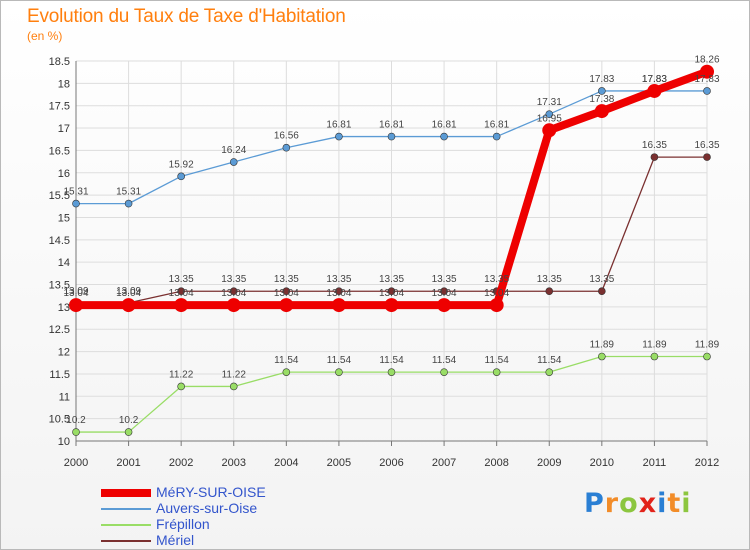 The height and width of the screenshot is (550, 750). I want to click on y-tick-label: 18.5, so click(59, 62).